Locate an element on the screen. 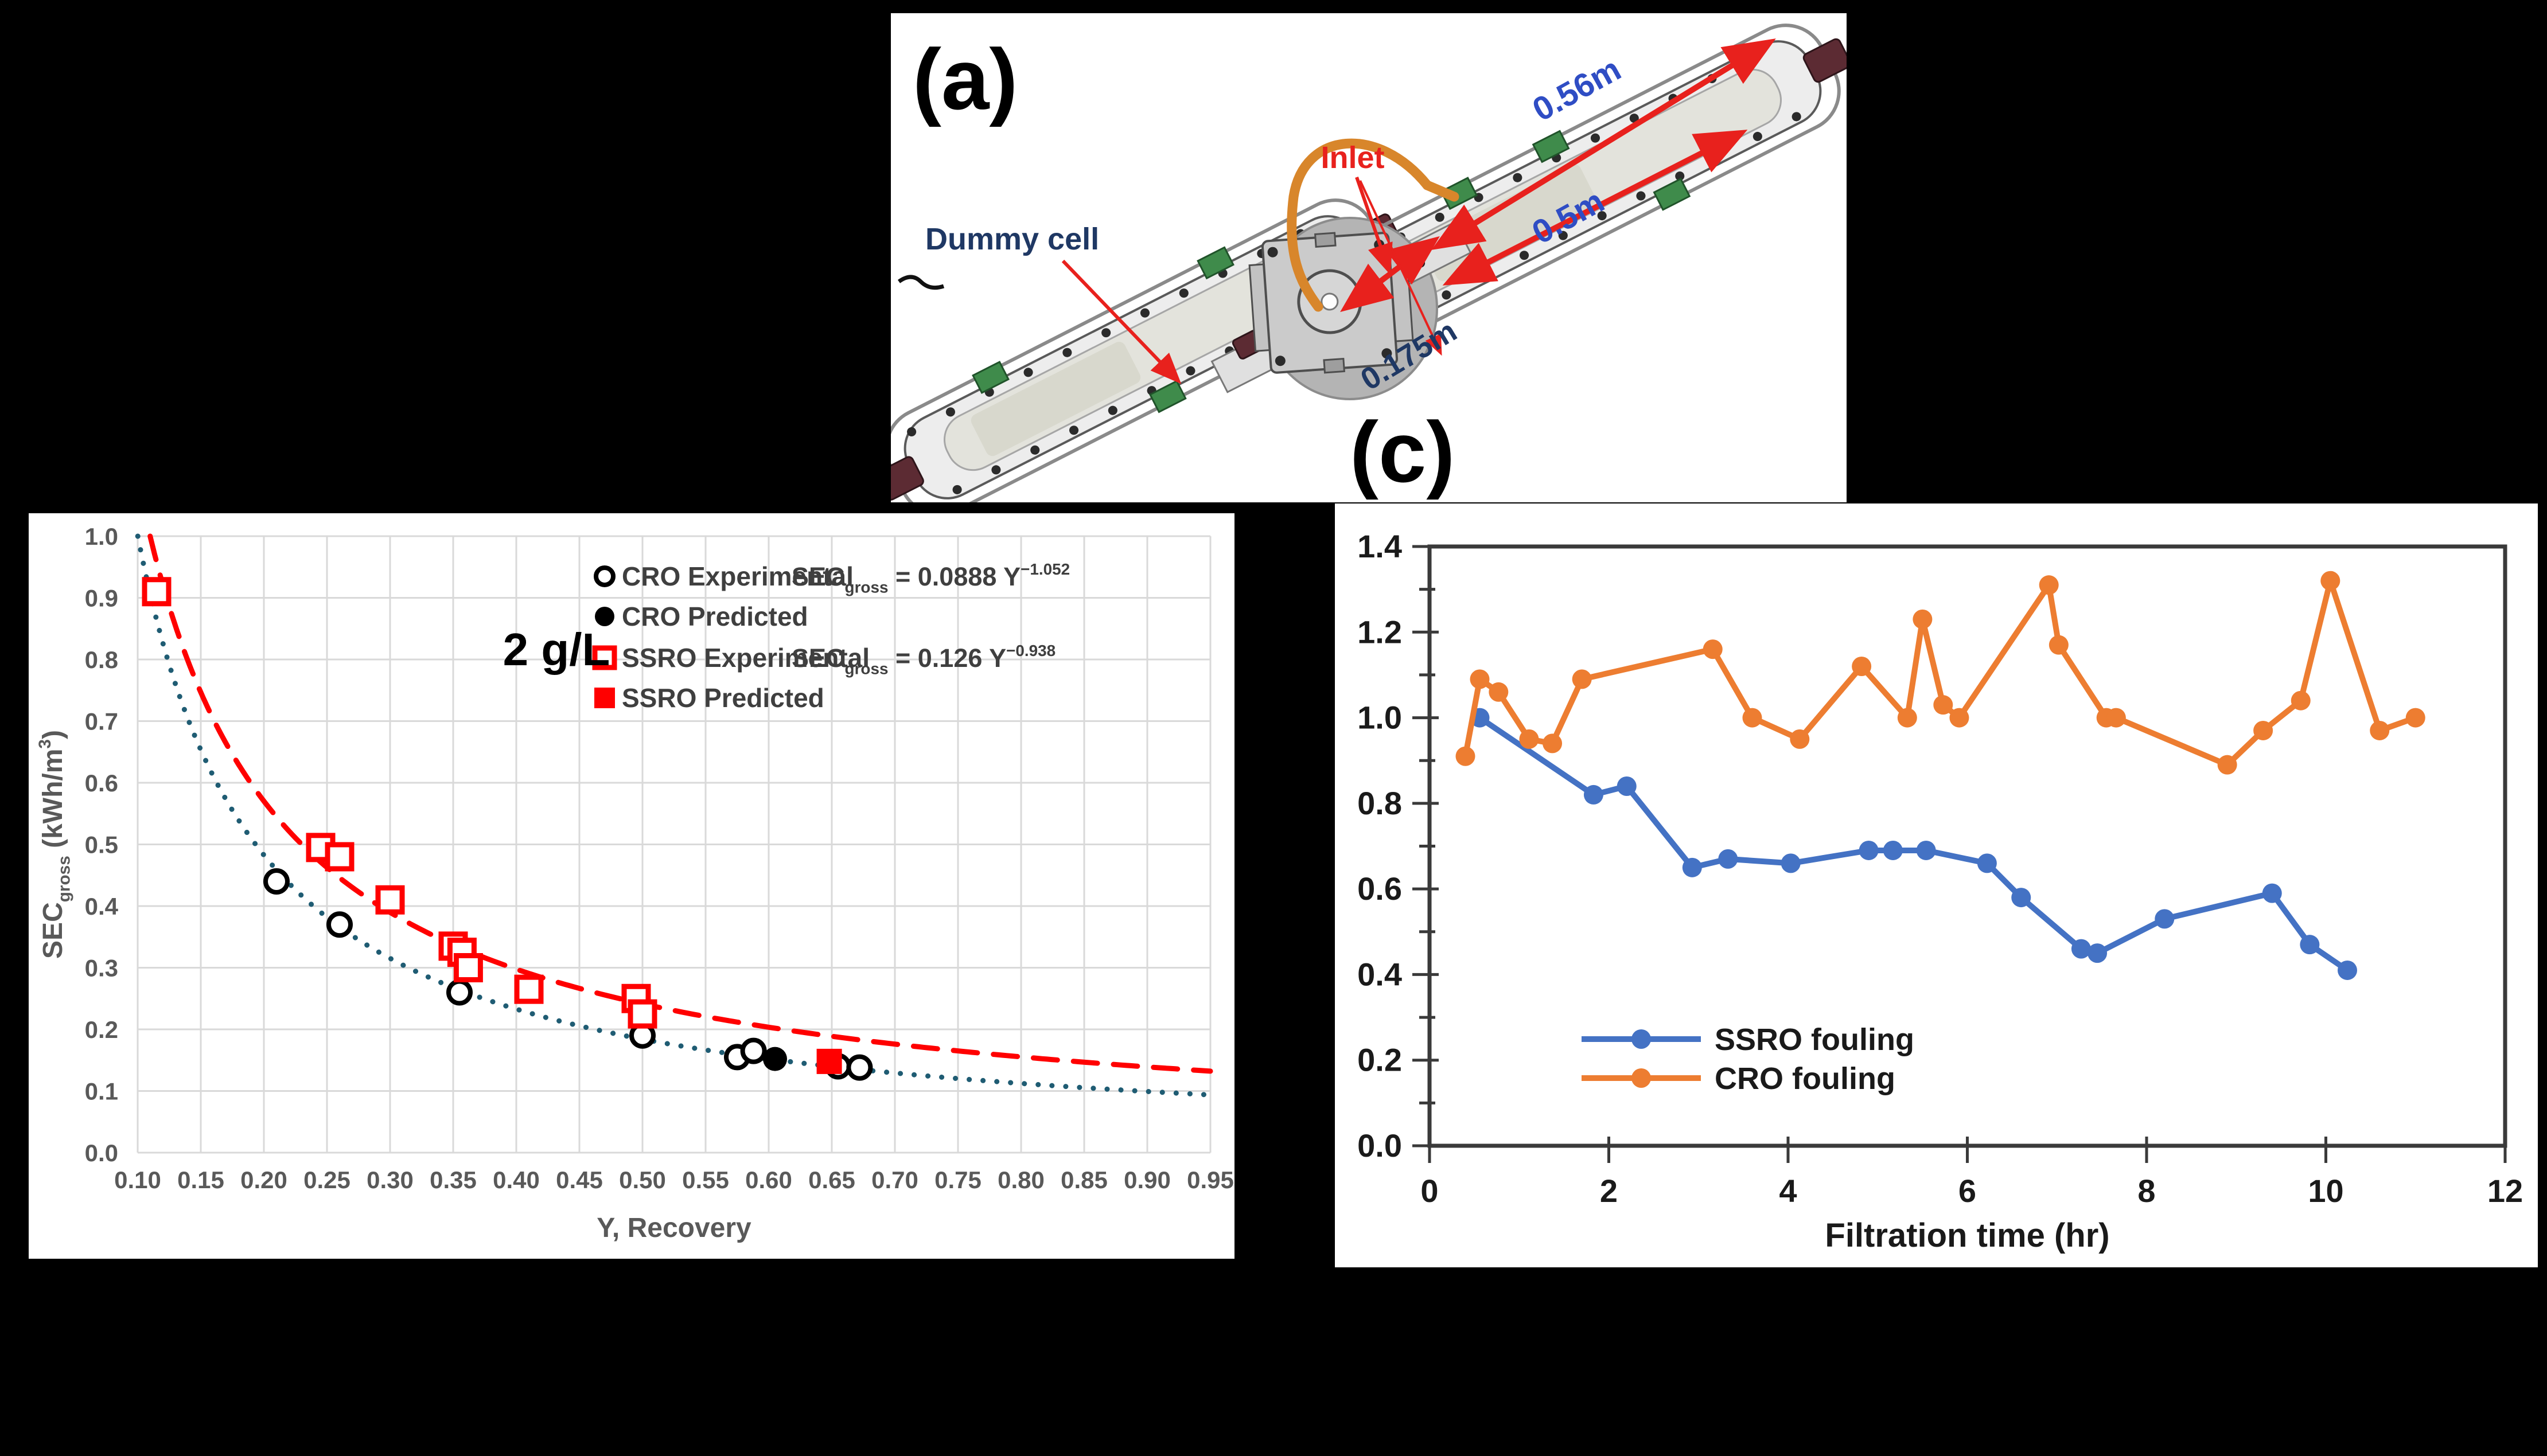 This screenshot has height=1456, width=2547. svg-text: 0.25 is located at coordinates (326, 1179).